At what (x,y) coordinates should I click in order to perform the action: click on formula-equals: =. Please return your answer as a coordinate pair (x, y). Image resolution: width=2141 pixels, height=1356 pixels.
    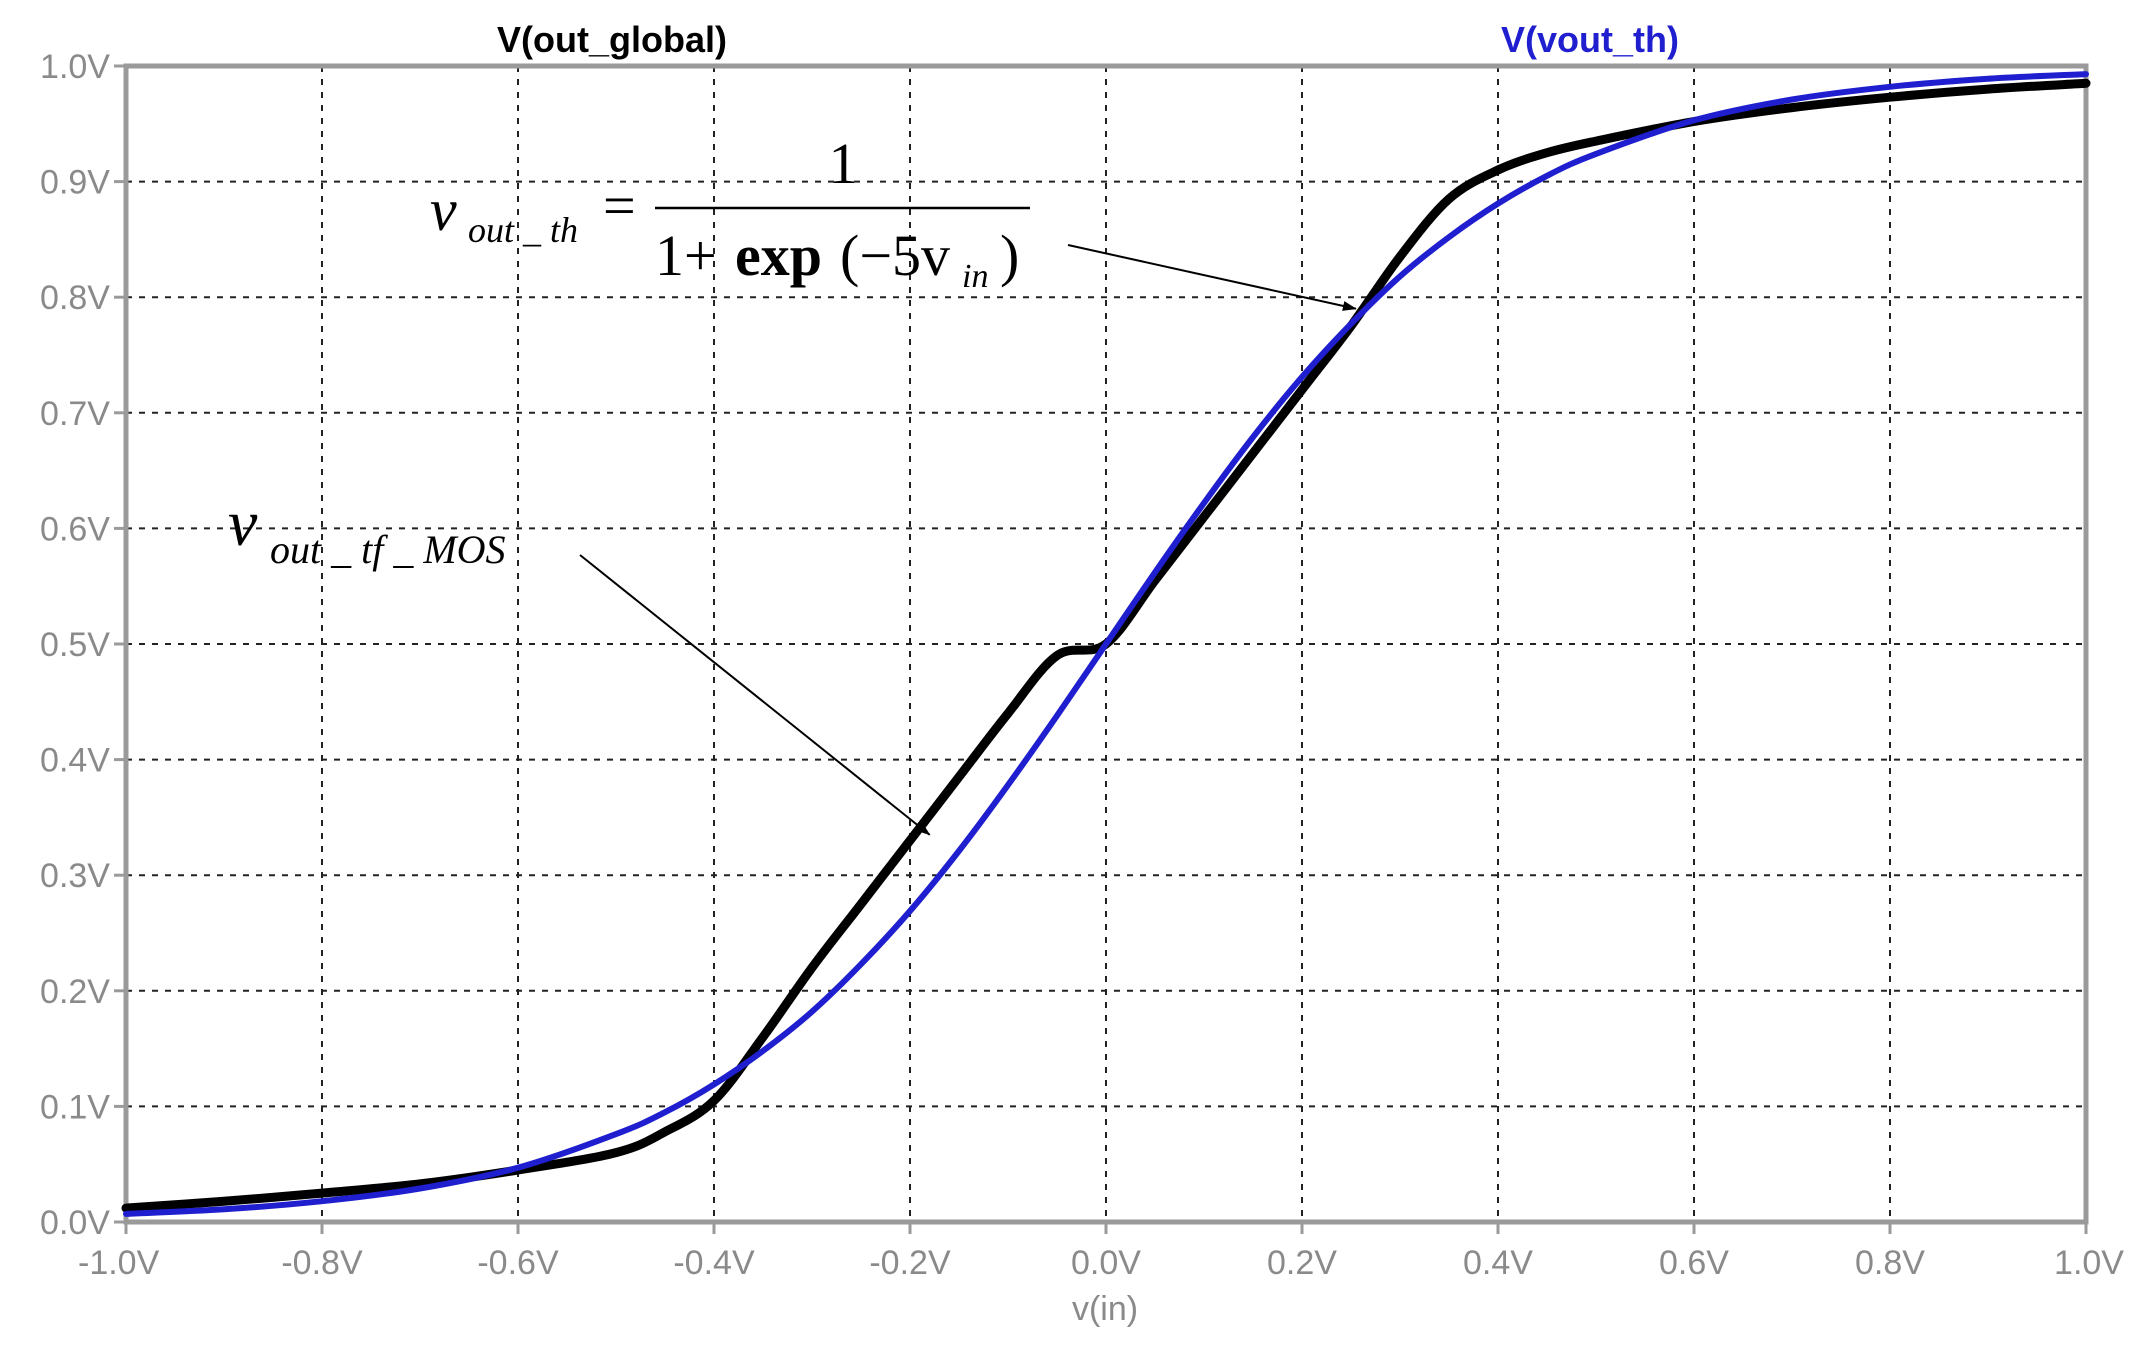
    Looking at the image, I should click on (619, 205).